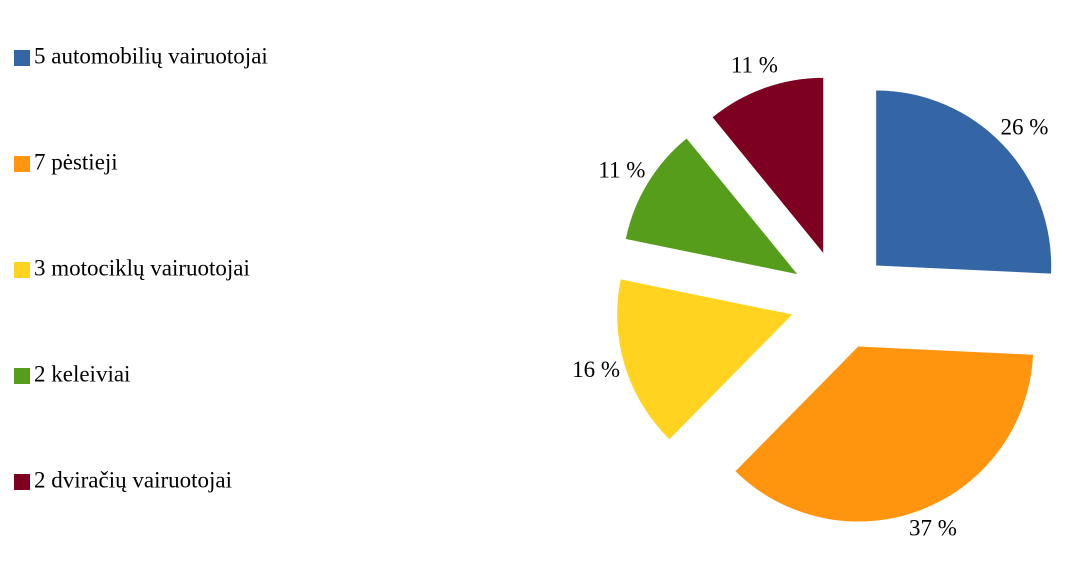 This screenshot has width=1091, height=563. Describe the element at coordinates (933, 527) in the screenshot. I see `data-label: 37 %` at that location.